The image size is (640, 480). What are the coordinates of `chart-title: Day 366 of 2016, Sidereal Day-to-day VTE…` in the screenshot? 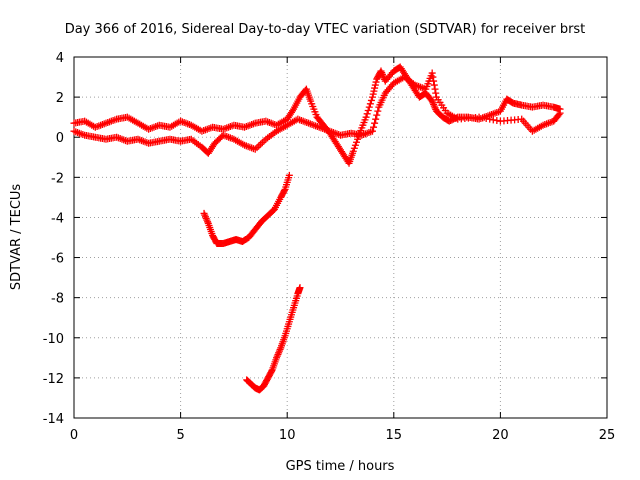 It's located at (325, 29).